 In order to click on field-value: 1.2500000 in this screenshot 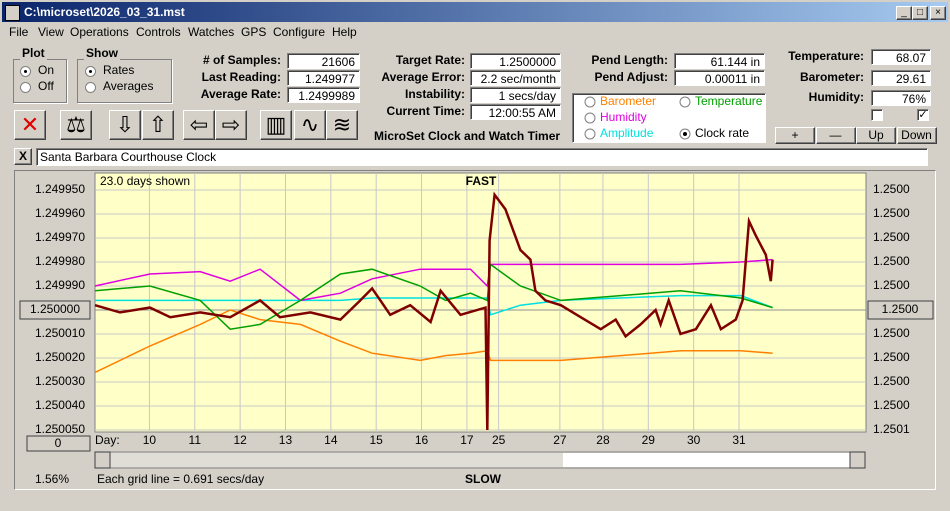, I will do `click(515, 61)`.